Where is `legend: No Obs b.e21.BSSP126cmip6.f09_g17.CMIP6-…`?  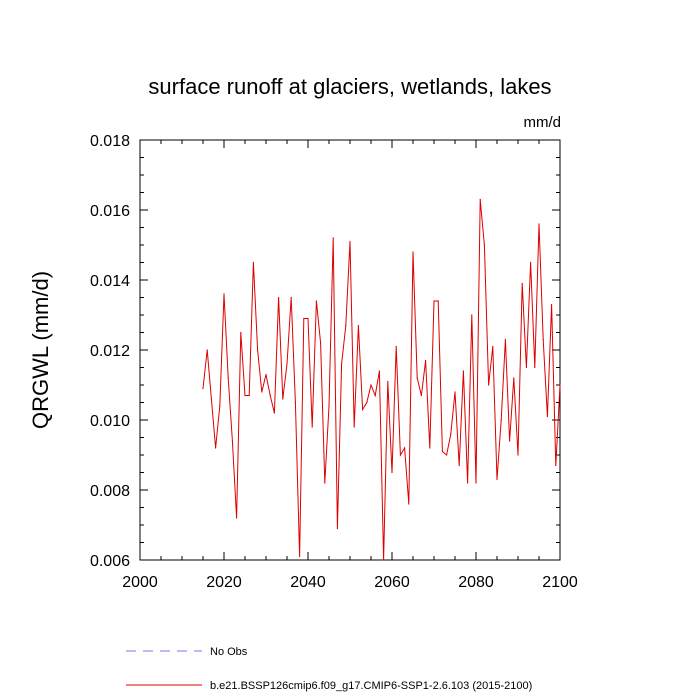
legend: No Obs b.e21.BSSP126cmip6.f09_g17.CMIP6-… is located at coordinates (329, 669).